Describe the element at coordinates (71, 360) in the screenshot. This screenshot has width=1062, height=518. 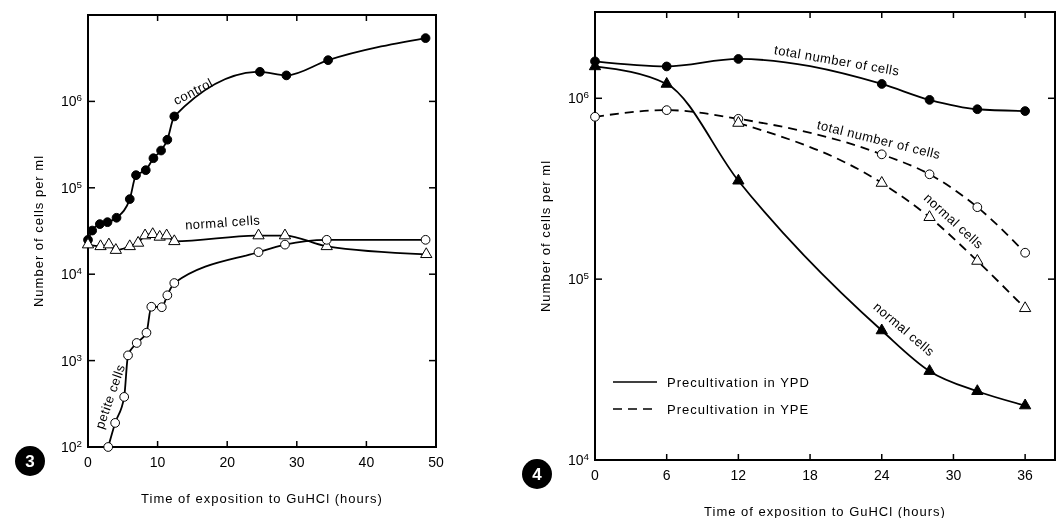
I see `y-tick-label: 10$^{3}$` at that location.